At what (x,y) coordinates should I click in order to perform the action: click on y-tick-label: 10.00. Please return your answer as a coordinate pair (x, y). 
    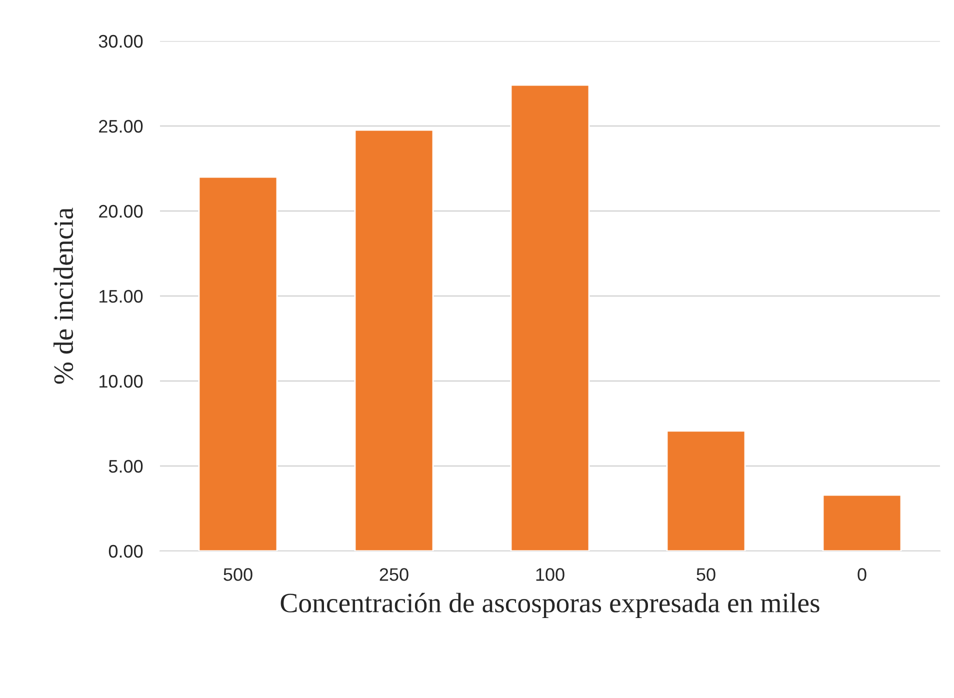
    Looking at the image, I should click on (121, 381).